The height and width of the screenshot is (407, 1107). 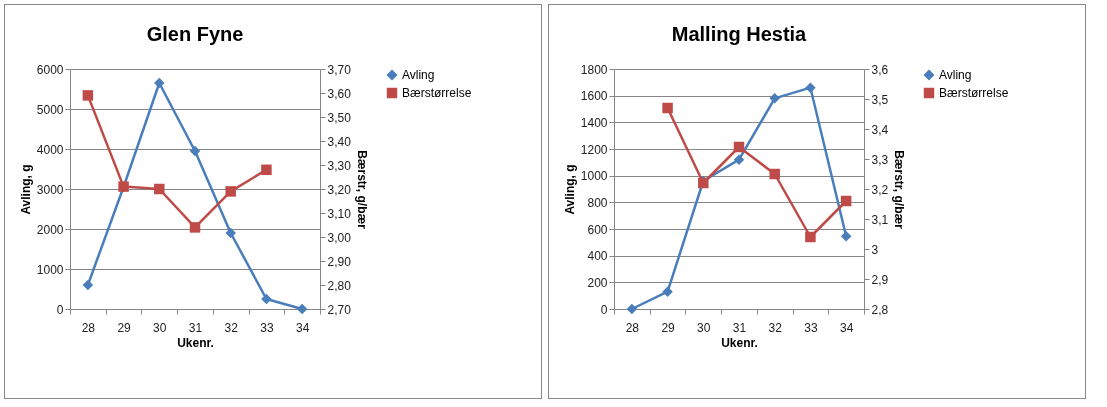 I want to click on y2-tick-label: 3,00, so click(x=339, y=237).